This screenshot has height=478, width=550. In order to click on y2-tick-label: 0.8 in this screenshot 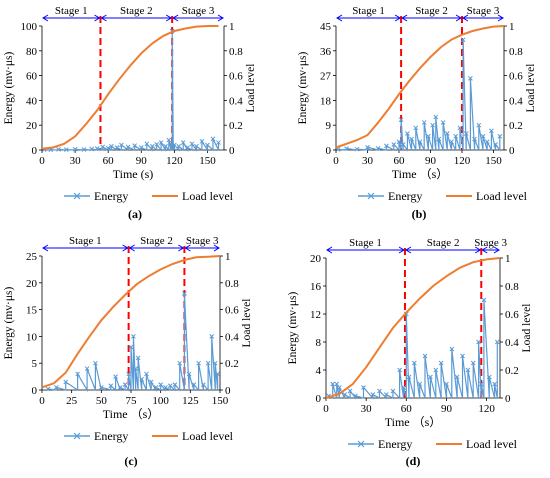, I will do `click(512, 287)`.